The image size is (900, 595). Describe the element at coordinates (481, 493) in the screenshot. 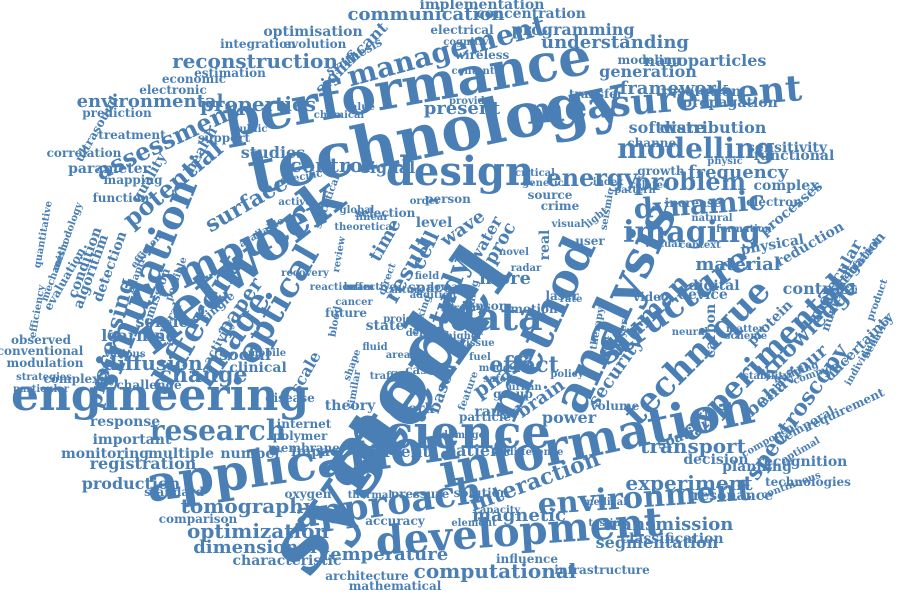

I see `cloud-word-solution: solution` at that location.